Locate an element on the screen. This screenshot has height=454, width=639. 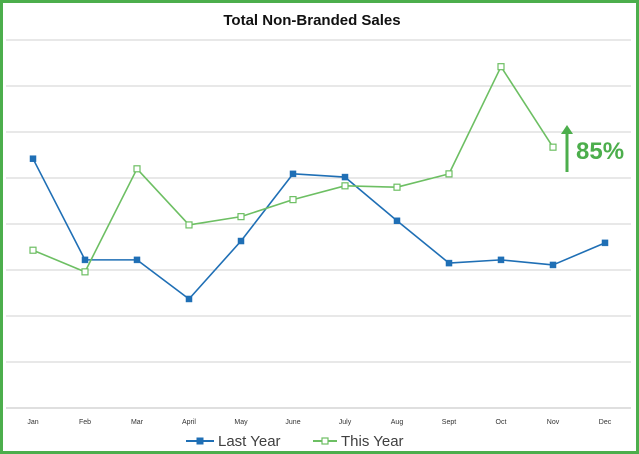
legend-label-this-year: This Year is located at coordinates (372, 441).